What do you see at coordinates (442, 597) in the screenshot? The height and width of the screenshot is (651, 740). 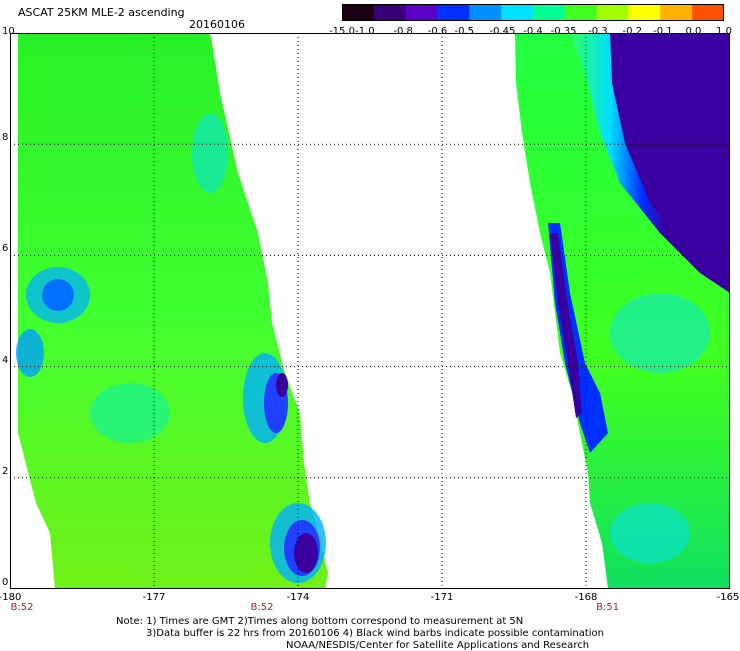 I see `lon-tick-label: -171` at bounding box center [442, 597].